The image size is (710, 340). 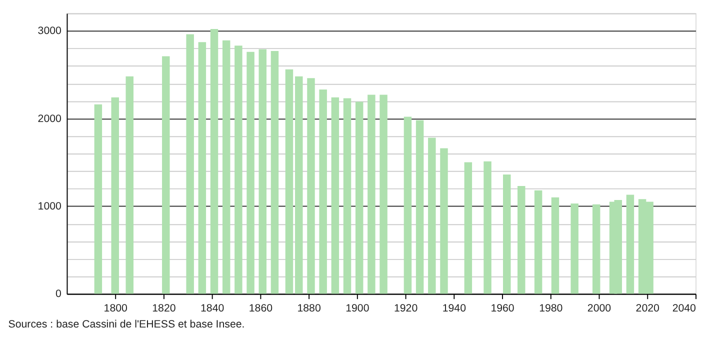 What do you see at coordinates (126, 324) in the screenshot?
I see `source-note: Sources : base Cassini de l'EHESS et base Insee.` at bounding box center [126, 324].